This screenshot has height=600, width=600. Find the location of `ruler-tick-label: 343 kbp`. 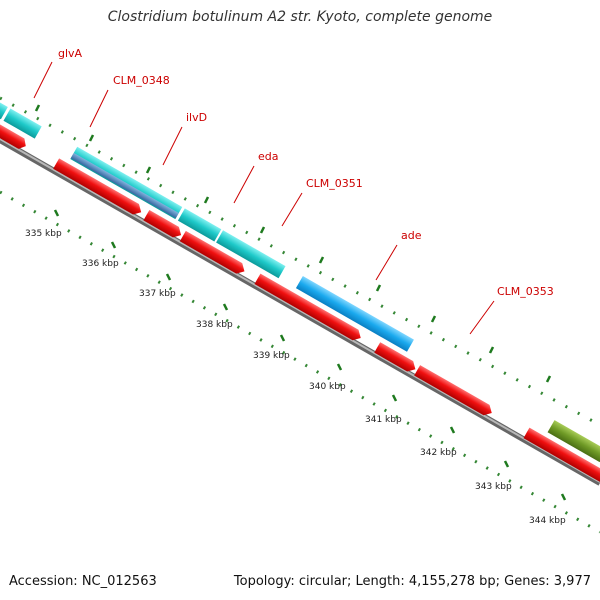

ruler-tick-label: 343 kbp is located at coordinates (493, 487).